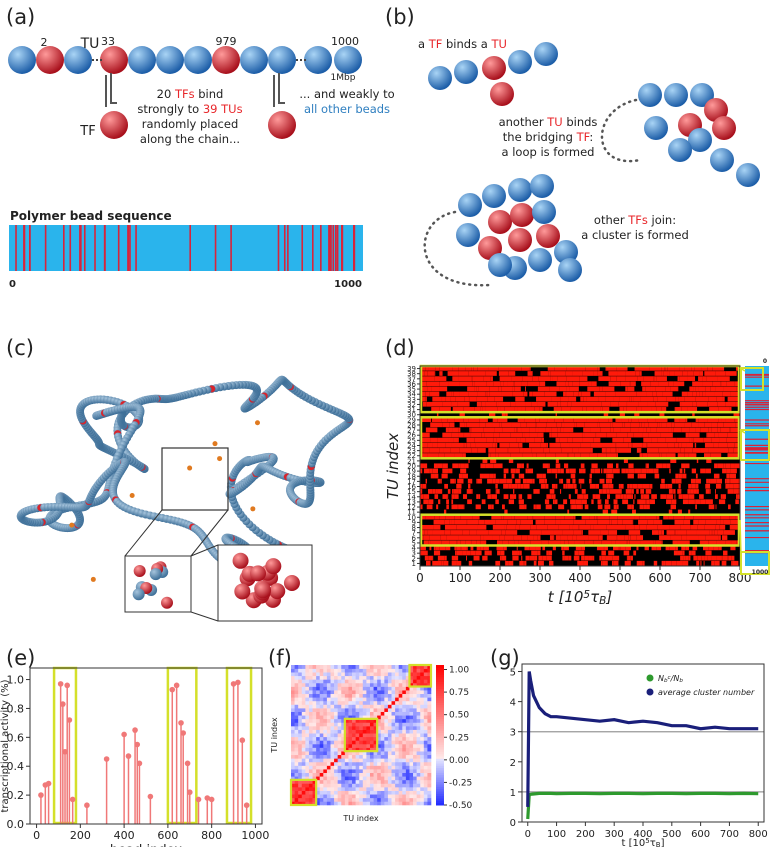 The width and height of the screenshot is (773, 851). Describe the element at coordinates (238, 683) in the screenshot. I see `stem-head` at that location.